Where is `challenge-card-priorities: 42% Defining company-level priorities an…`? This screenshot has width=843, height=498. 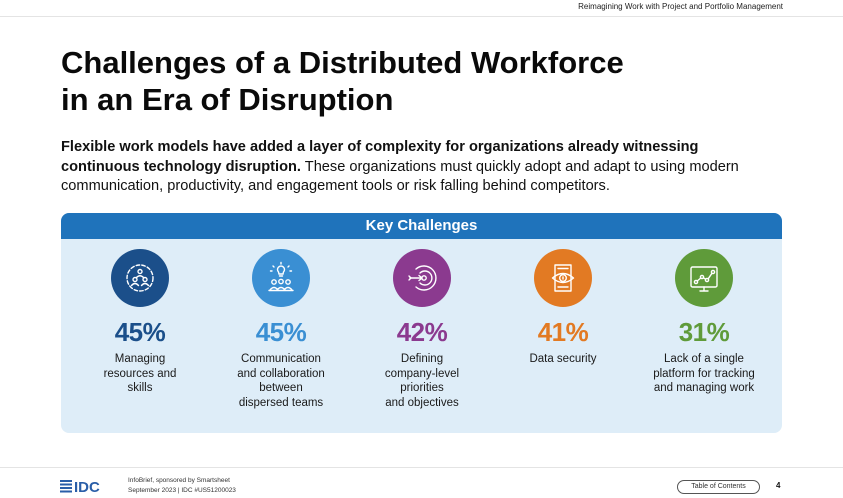 challenge-card-priorities: 42% Defining company-level priorities an… is located at coordinates (422, 329).